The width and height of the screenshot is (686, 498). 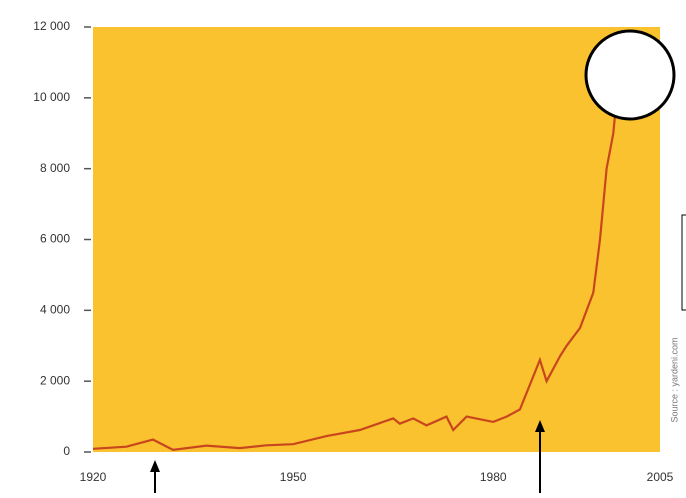 I want to click on x-tick-label: 1980, so click(x=493, y=477).